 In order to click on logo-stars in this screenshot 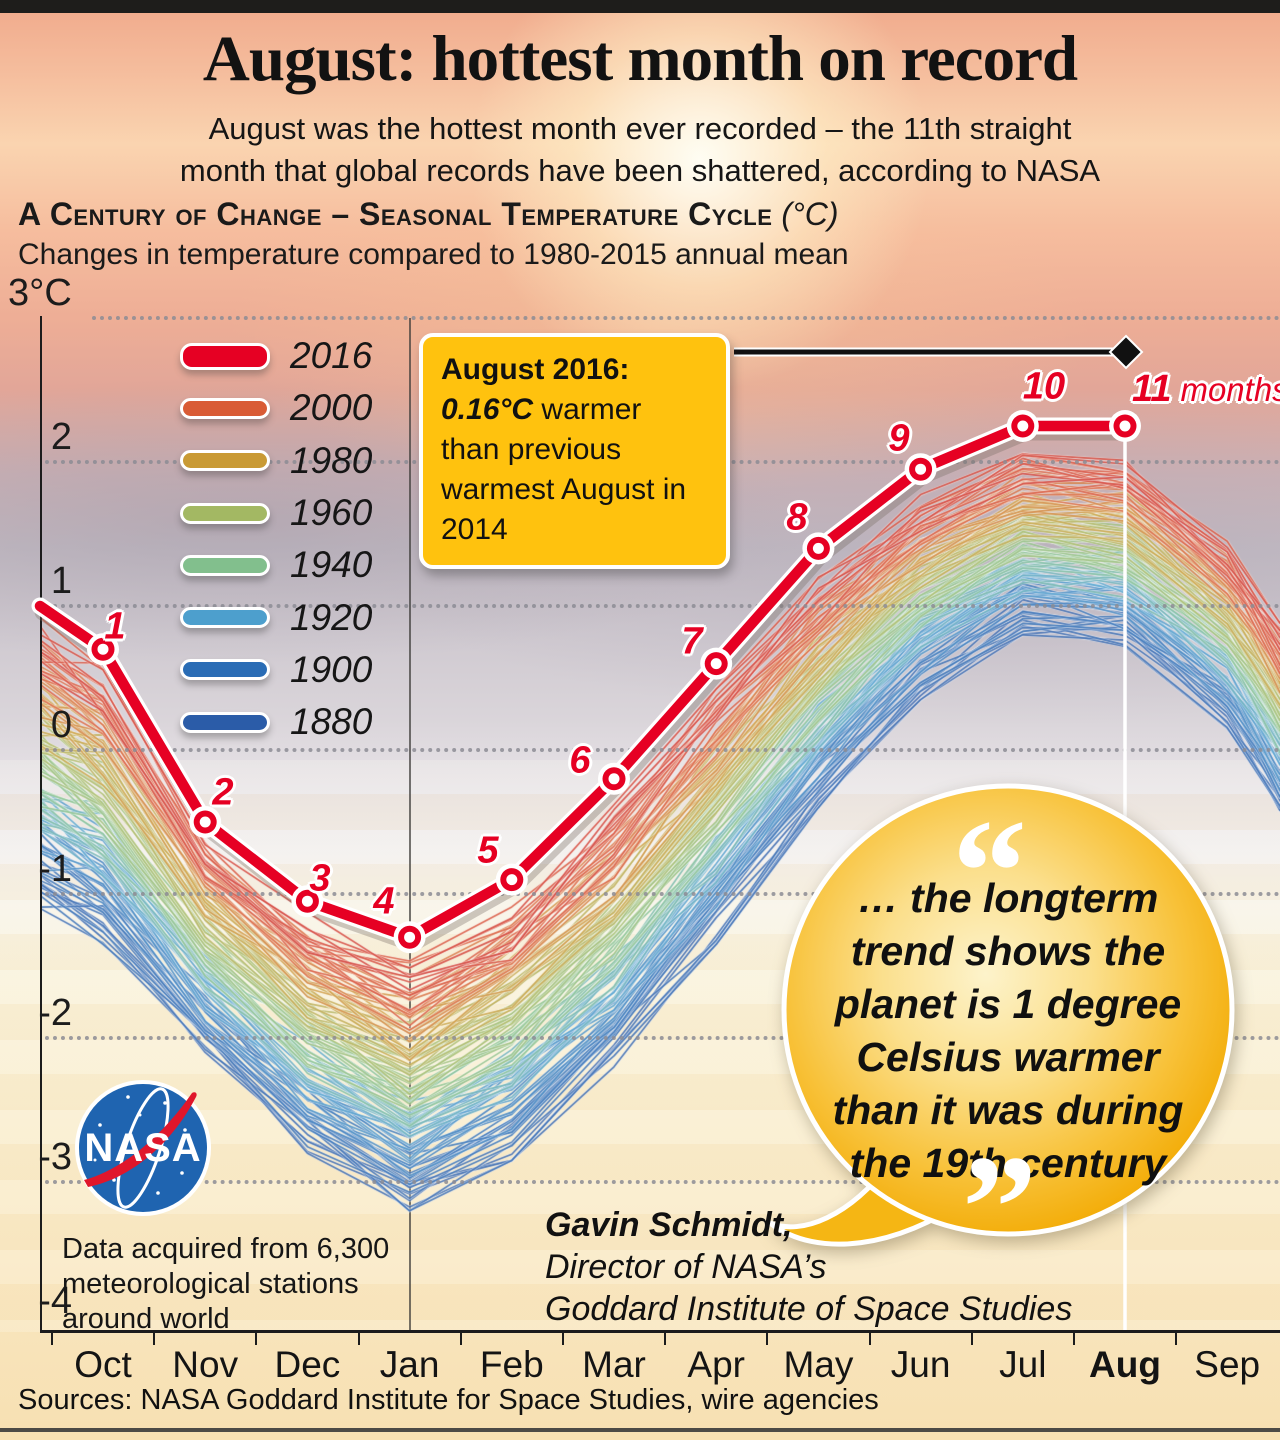, I will do `click(140, 1145)`.